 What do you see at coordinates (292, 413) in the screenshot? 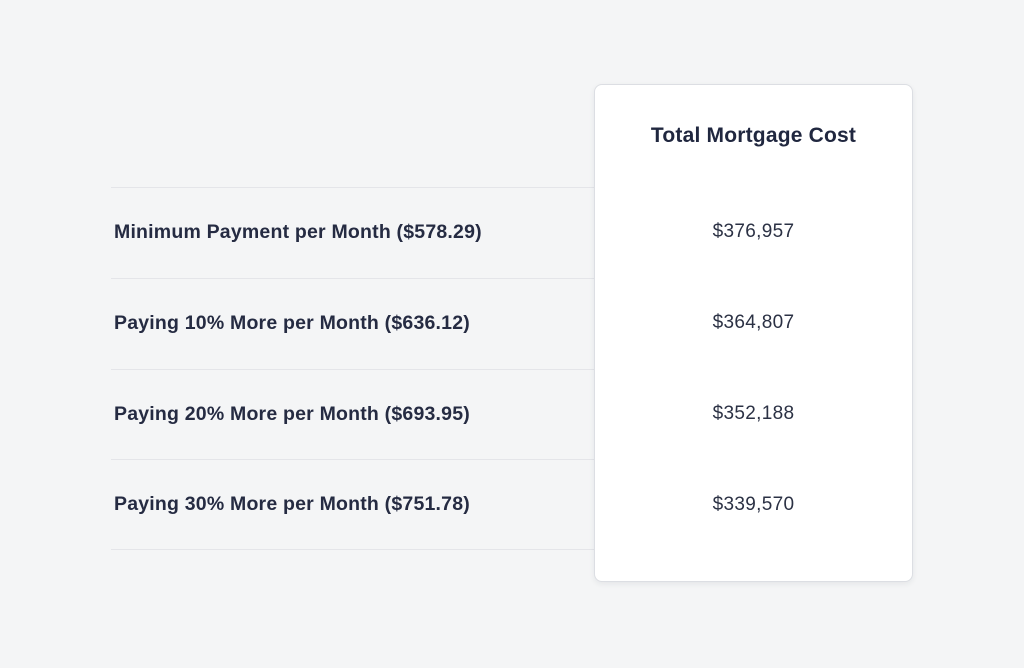
I see `row-label: Paying 20% More per Month ($693.95)` at bounding box center [292, 413].